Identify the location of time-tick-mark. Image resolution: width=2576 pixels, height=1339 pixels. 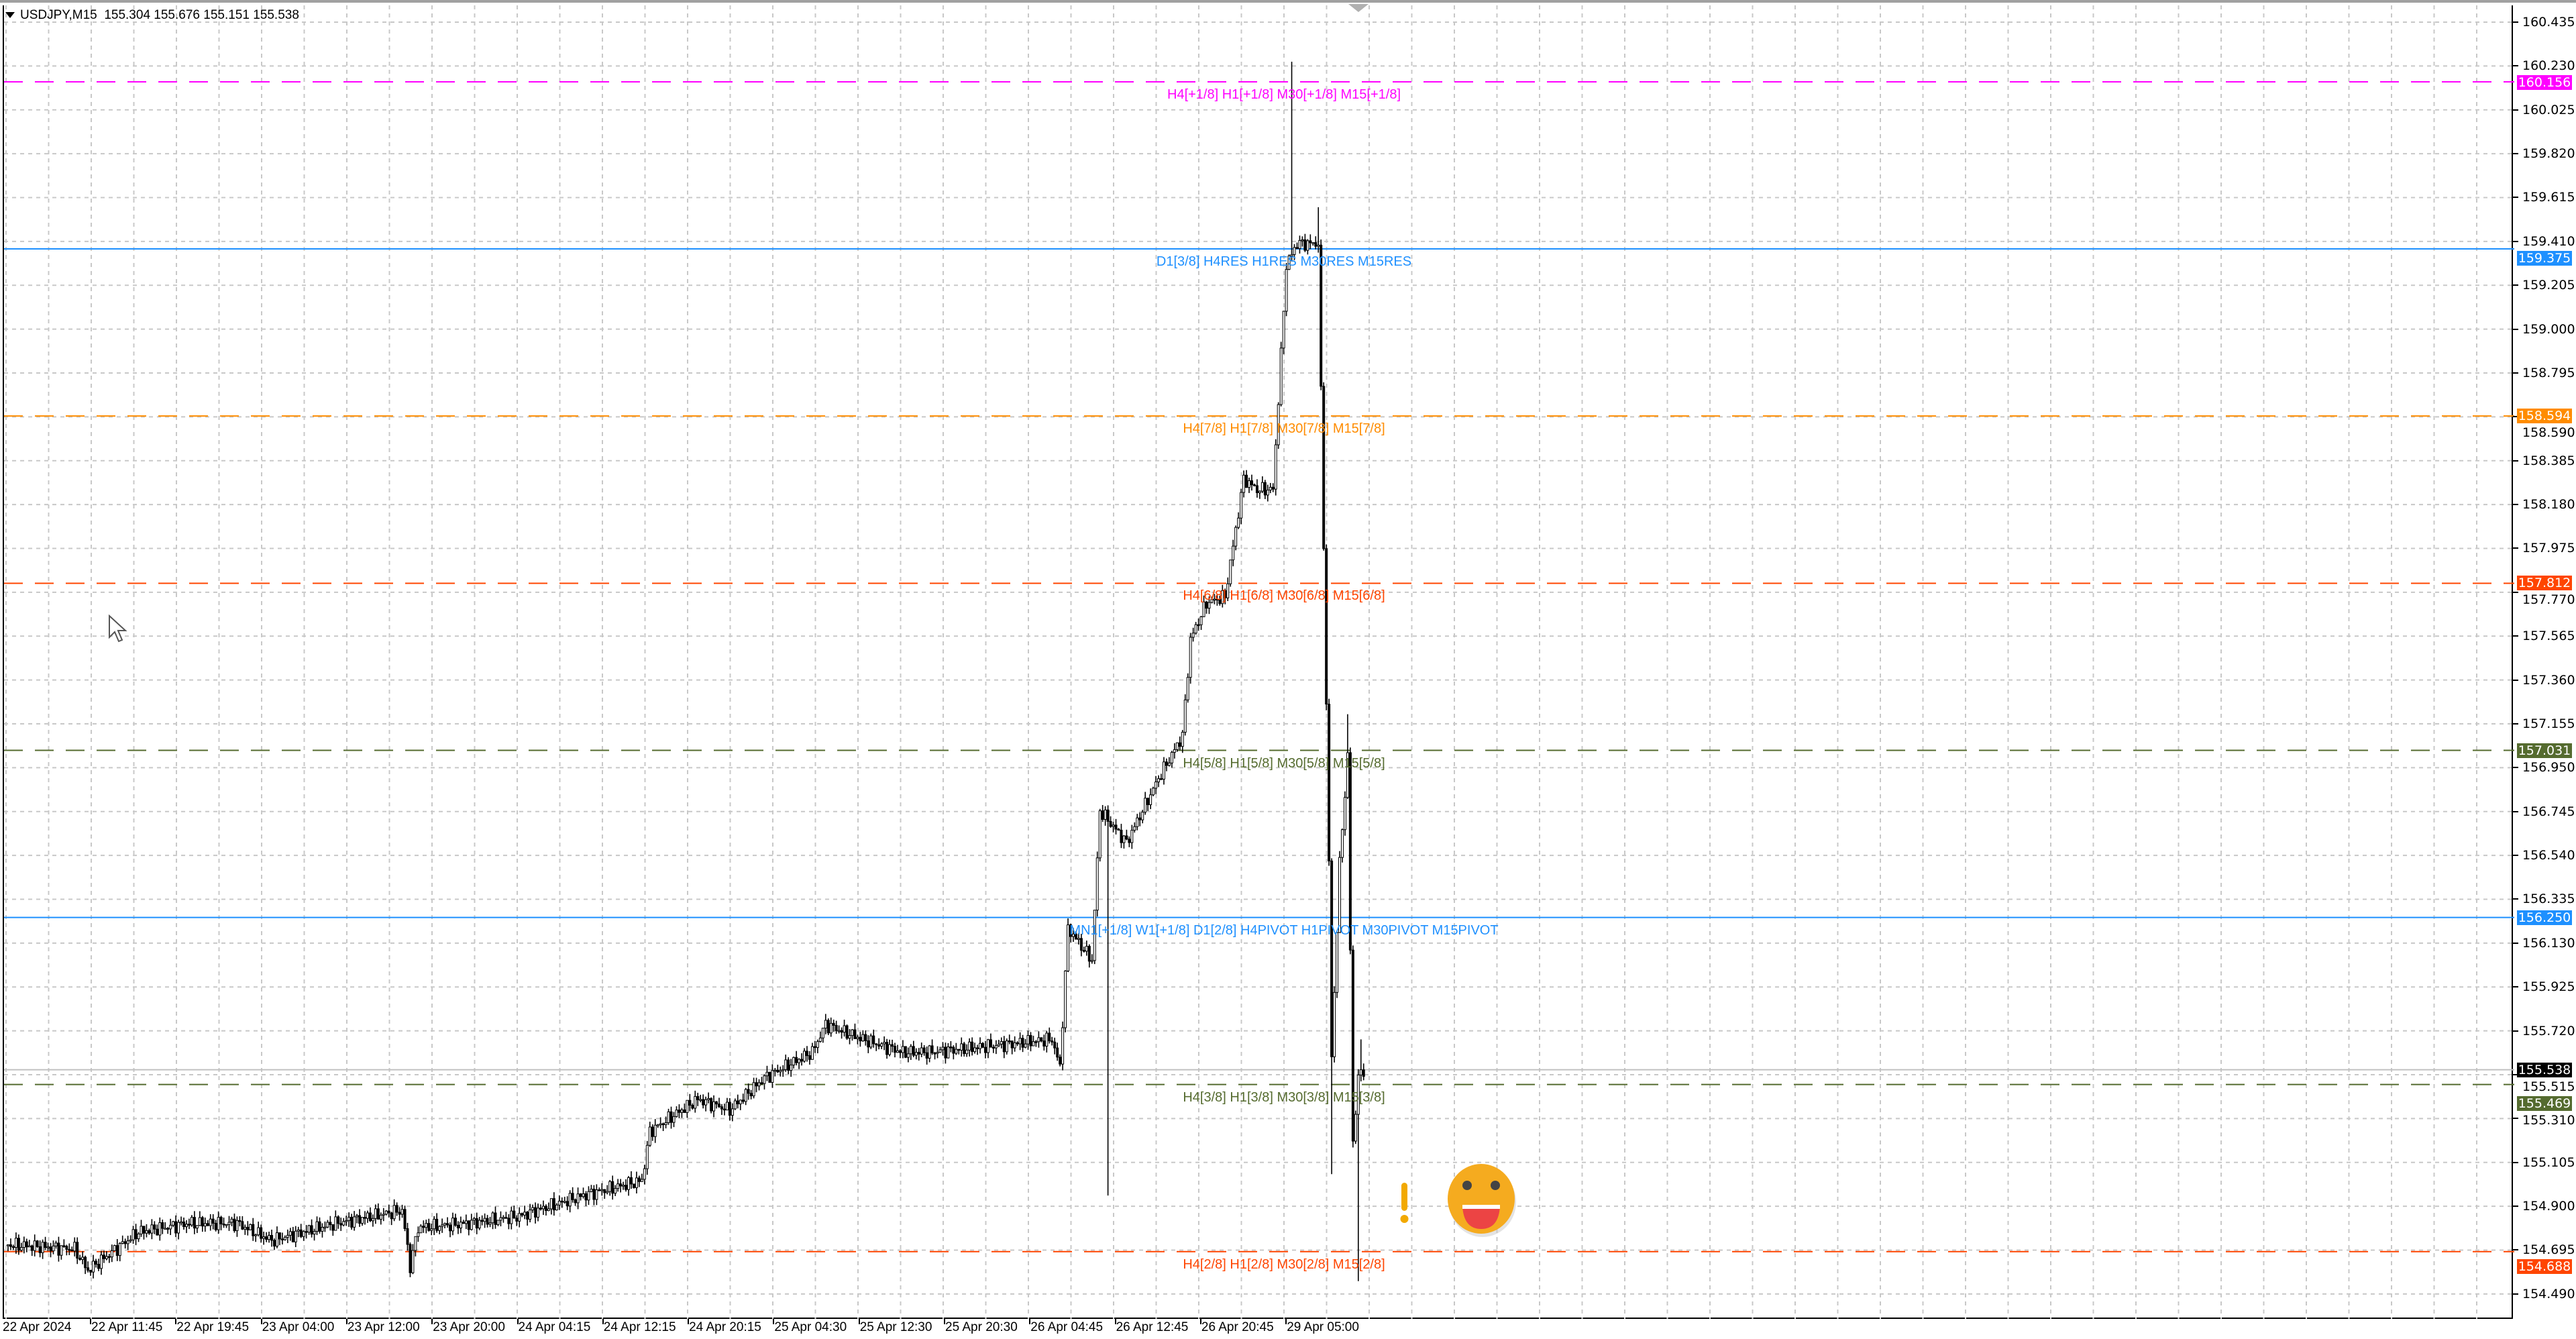
(1200, 1321).